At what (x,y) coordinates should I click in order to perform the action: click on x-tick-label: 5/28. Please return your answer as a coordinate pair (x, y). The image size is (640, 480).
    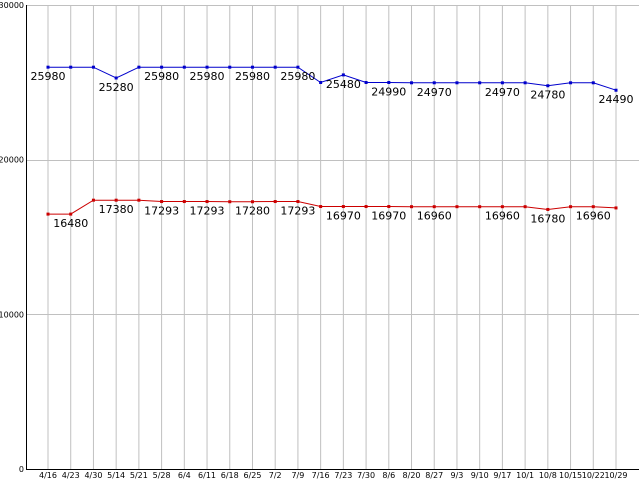
    Looking at the image, I should click on (162, 475).